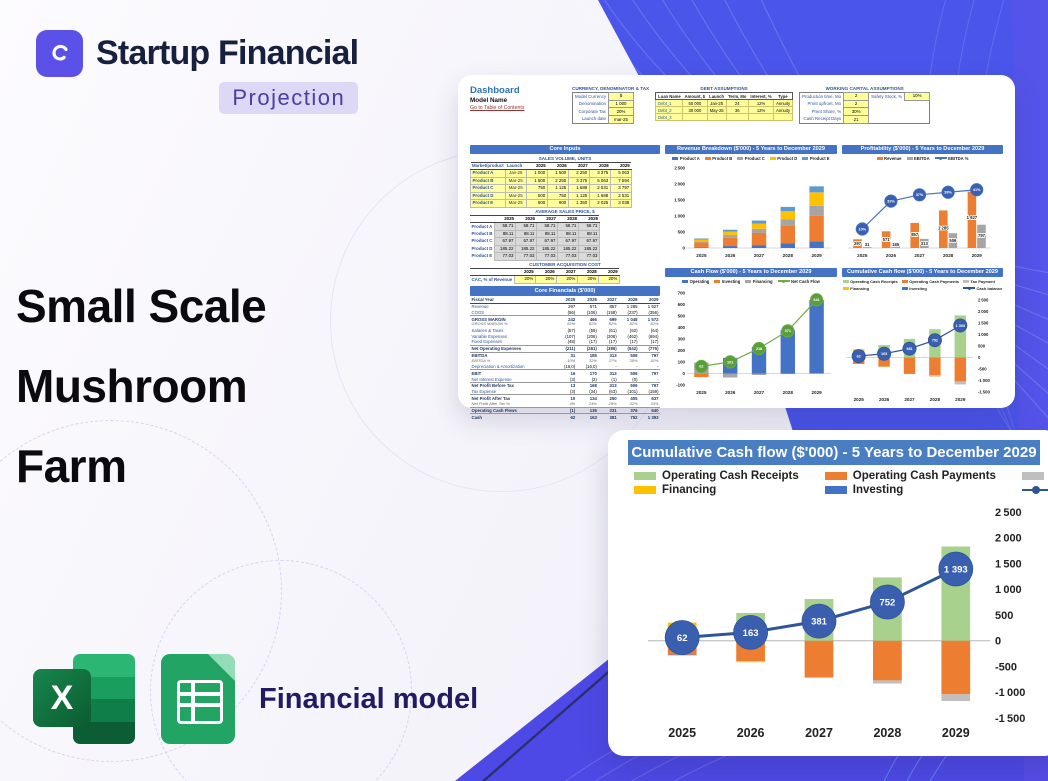 The width and height of the screenshot is (1048, 781). What do you see at coordinates (600, 166) in the screenshot?
I see `year-header: 2028` at bounding box center [600, 166].